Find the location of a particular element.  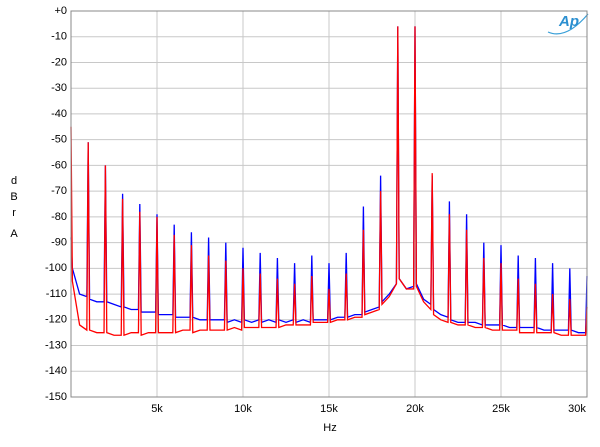

x-tick-label: 5k is located at coordinates (157, 409).